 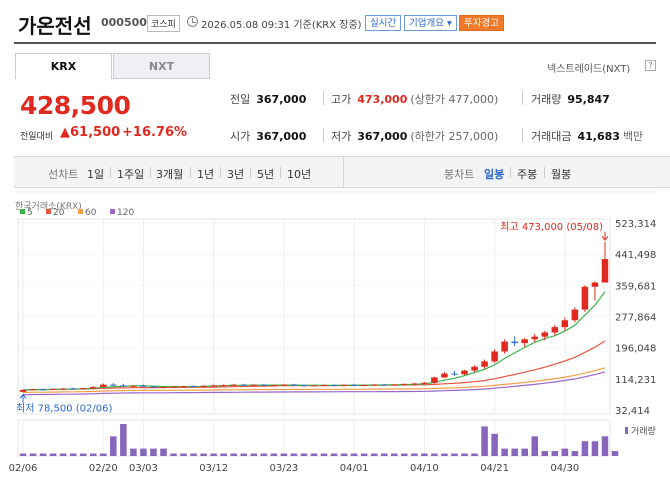 I want to click on ma60-line, so click(x=314, y=380).